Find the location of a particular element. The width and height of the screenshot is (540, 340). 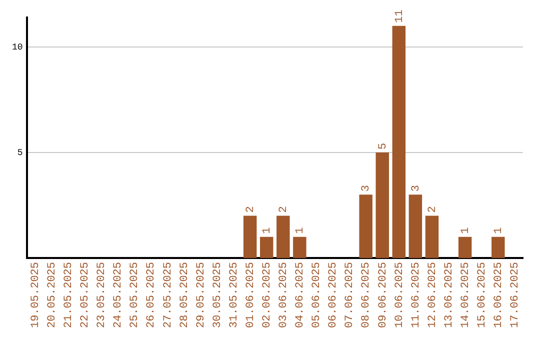

y-tick-label: 10 is located at coordinates (17, 47).